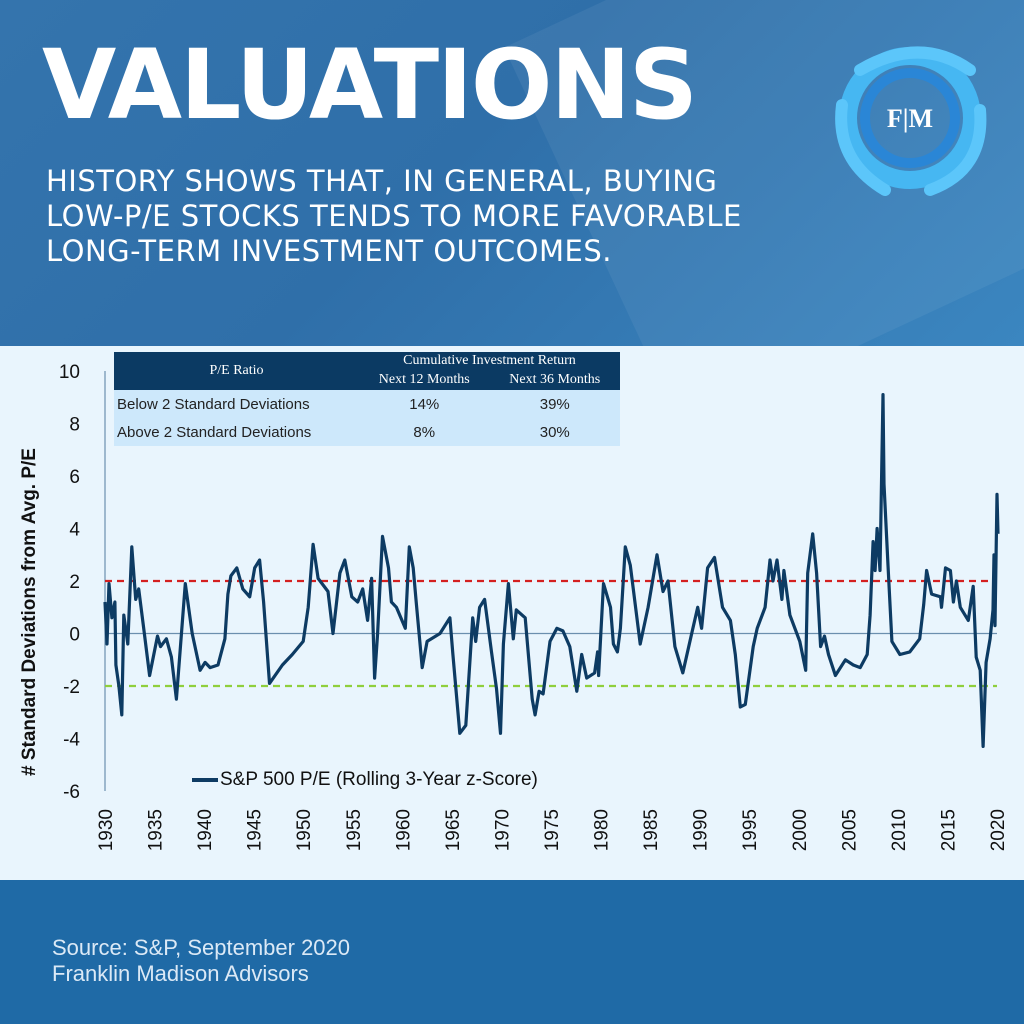 The width and height of the screenshot is (1024, 1024). I want to click on y-tick-label: 0, so click(74, 635).